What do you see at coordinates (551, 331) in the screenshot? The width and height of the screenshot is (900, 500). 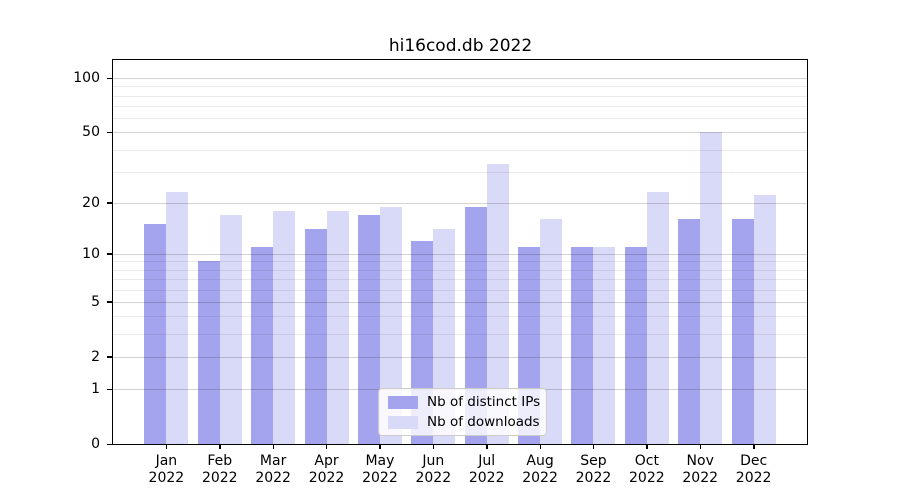 I see `bar-downloads-aug` at bounding box center [551, 331].